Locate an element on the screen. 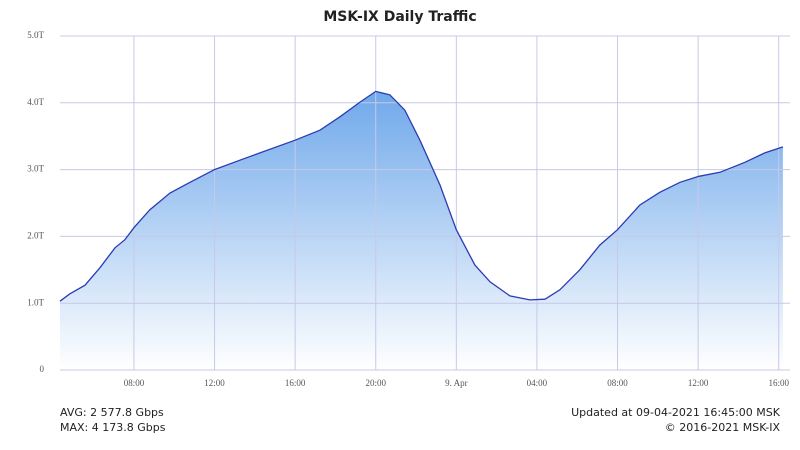 This screenshot has height=450, width=800. updated-note: Updated at 09-04-2021 16:45:00 MSK is located at coordinates (676, 412).